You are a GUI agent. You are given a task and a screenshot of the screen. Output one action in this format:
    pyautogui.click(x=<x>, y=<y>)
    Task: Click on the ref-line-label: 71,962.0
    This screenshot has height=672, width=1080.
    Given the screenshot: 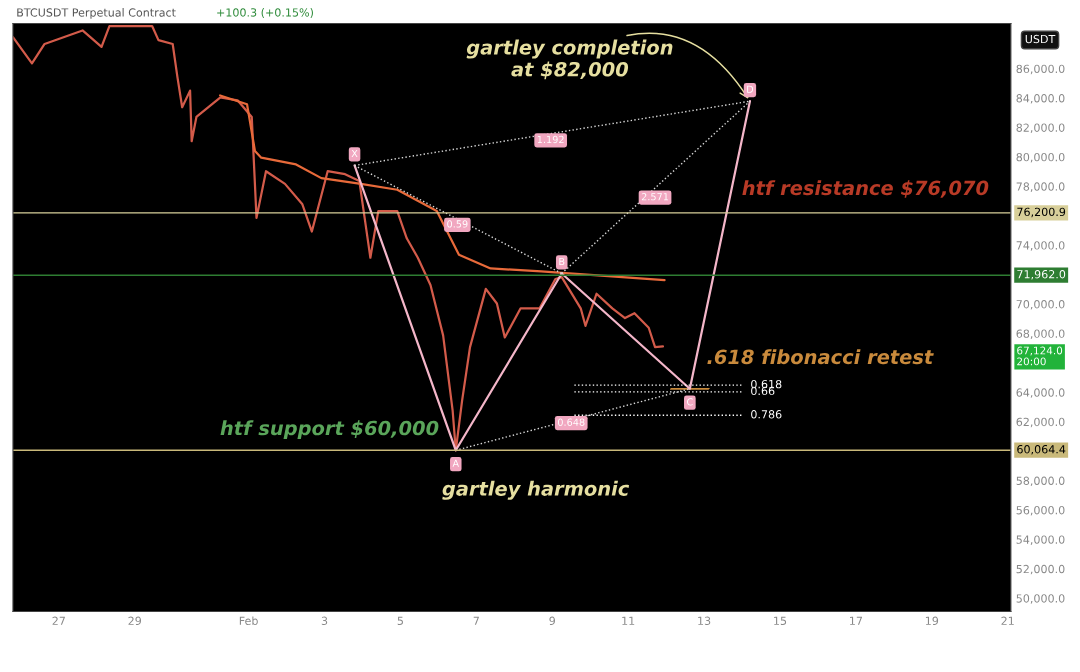 What is the action you would take?
    pyautogui.click(x=1041, y=275)
    